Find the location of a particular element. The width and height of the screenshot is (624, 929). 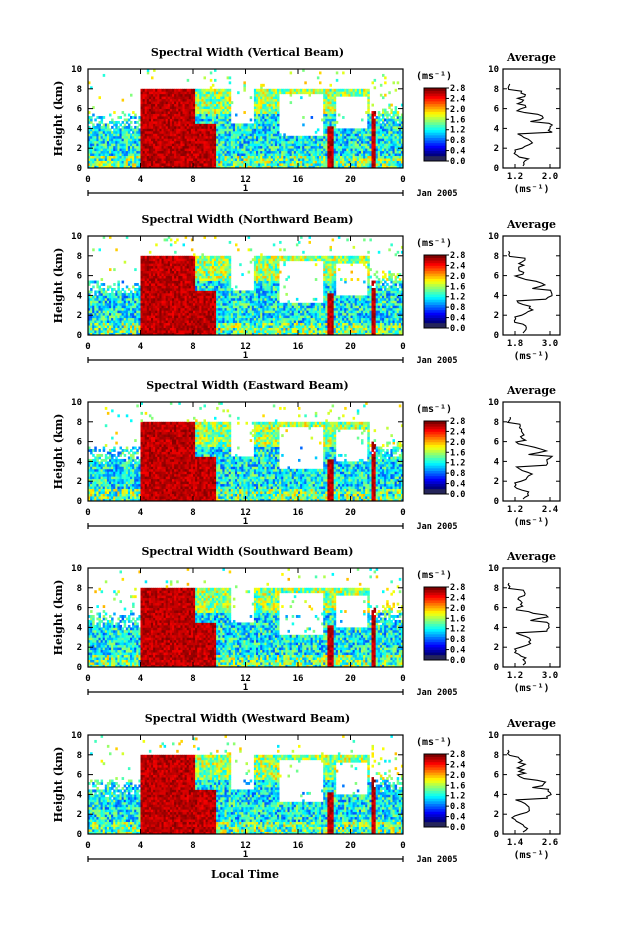

x-tick-label: 0 is located at coordinates (87, 180).